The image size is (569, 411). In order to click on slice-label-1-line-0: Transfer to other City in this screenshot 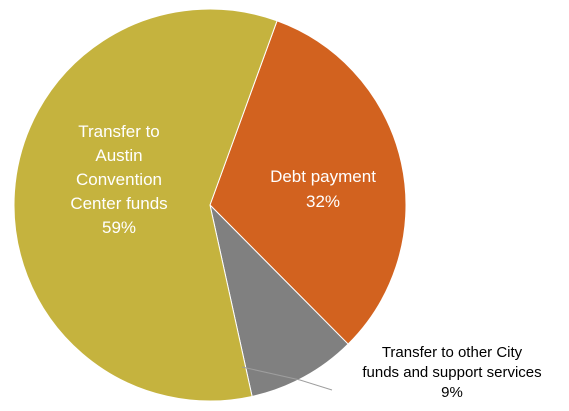, I will do `click(452, 352)`.